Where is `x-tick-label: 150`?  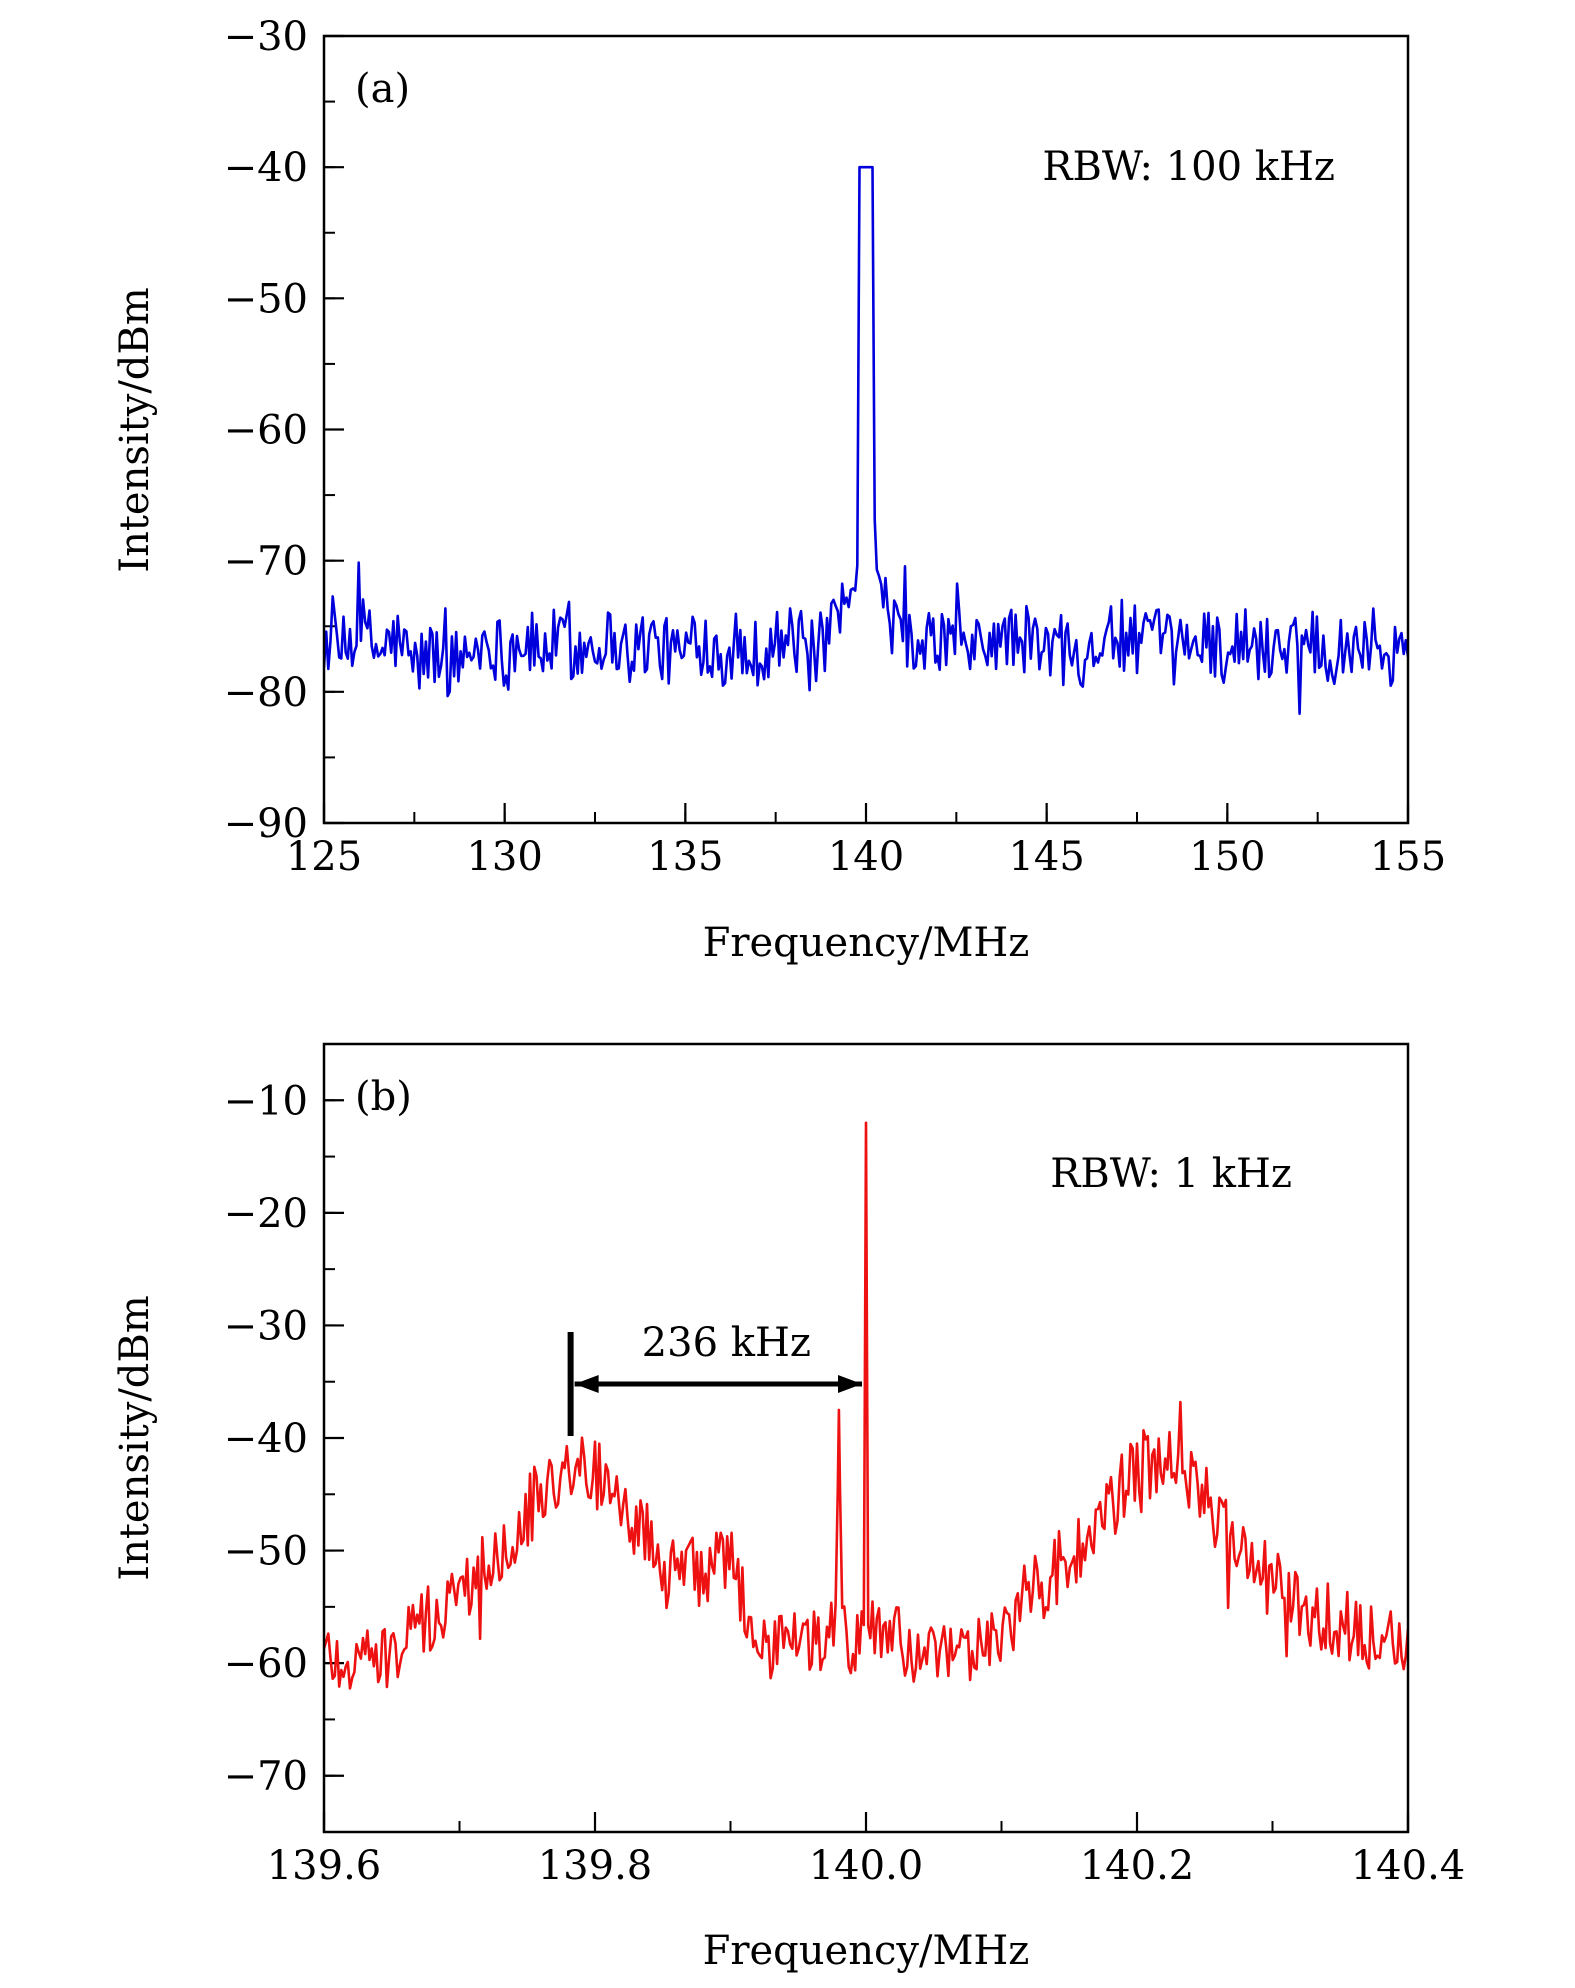 x-tick-label: 150 is located at coordinates (1227, 857).